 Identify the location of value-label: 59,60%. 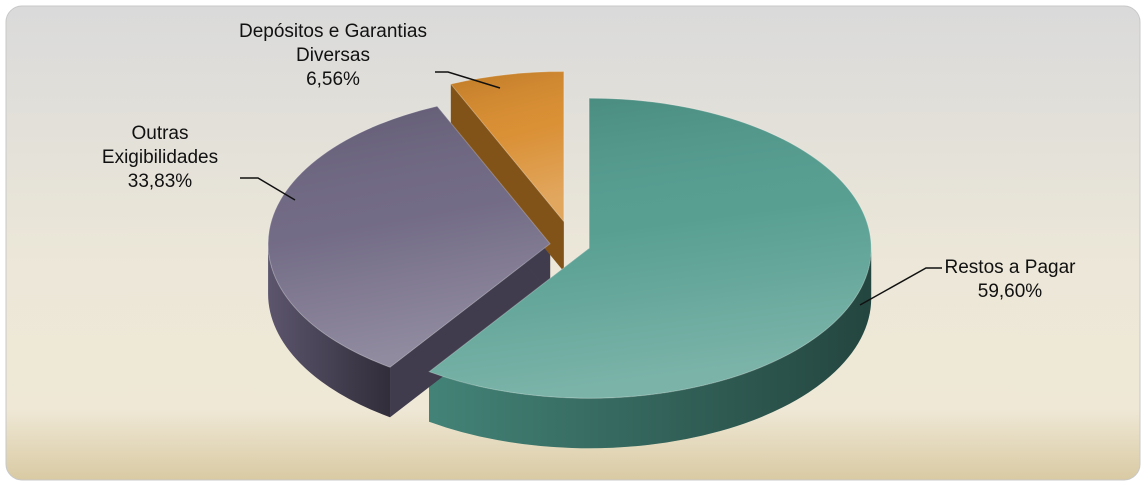
(1010, 291).